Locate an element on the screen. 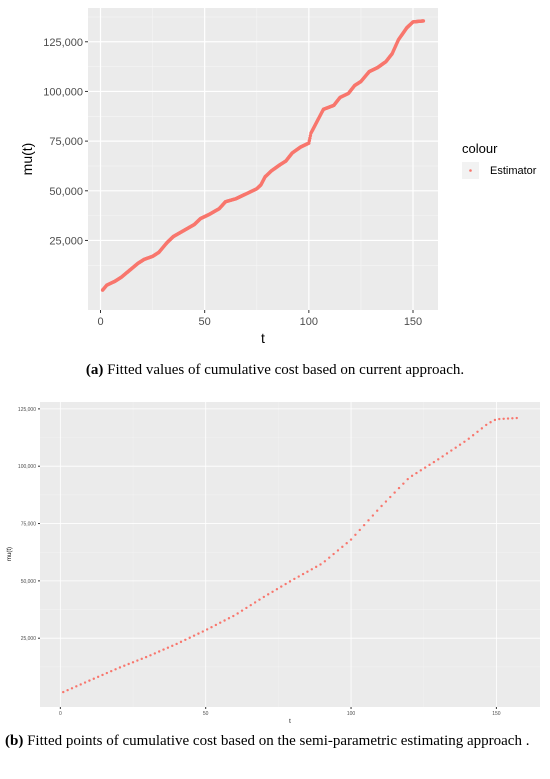 Image resolution: width=550 pixels, height=779 pixels. legend-entry-estimator: Estimator is located at coordinates (513, 171).